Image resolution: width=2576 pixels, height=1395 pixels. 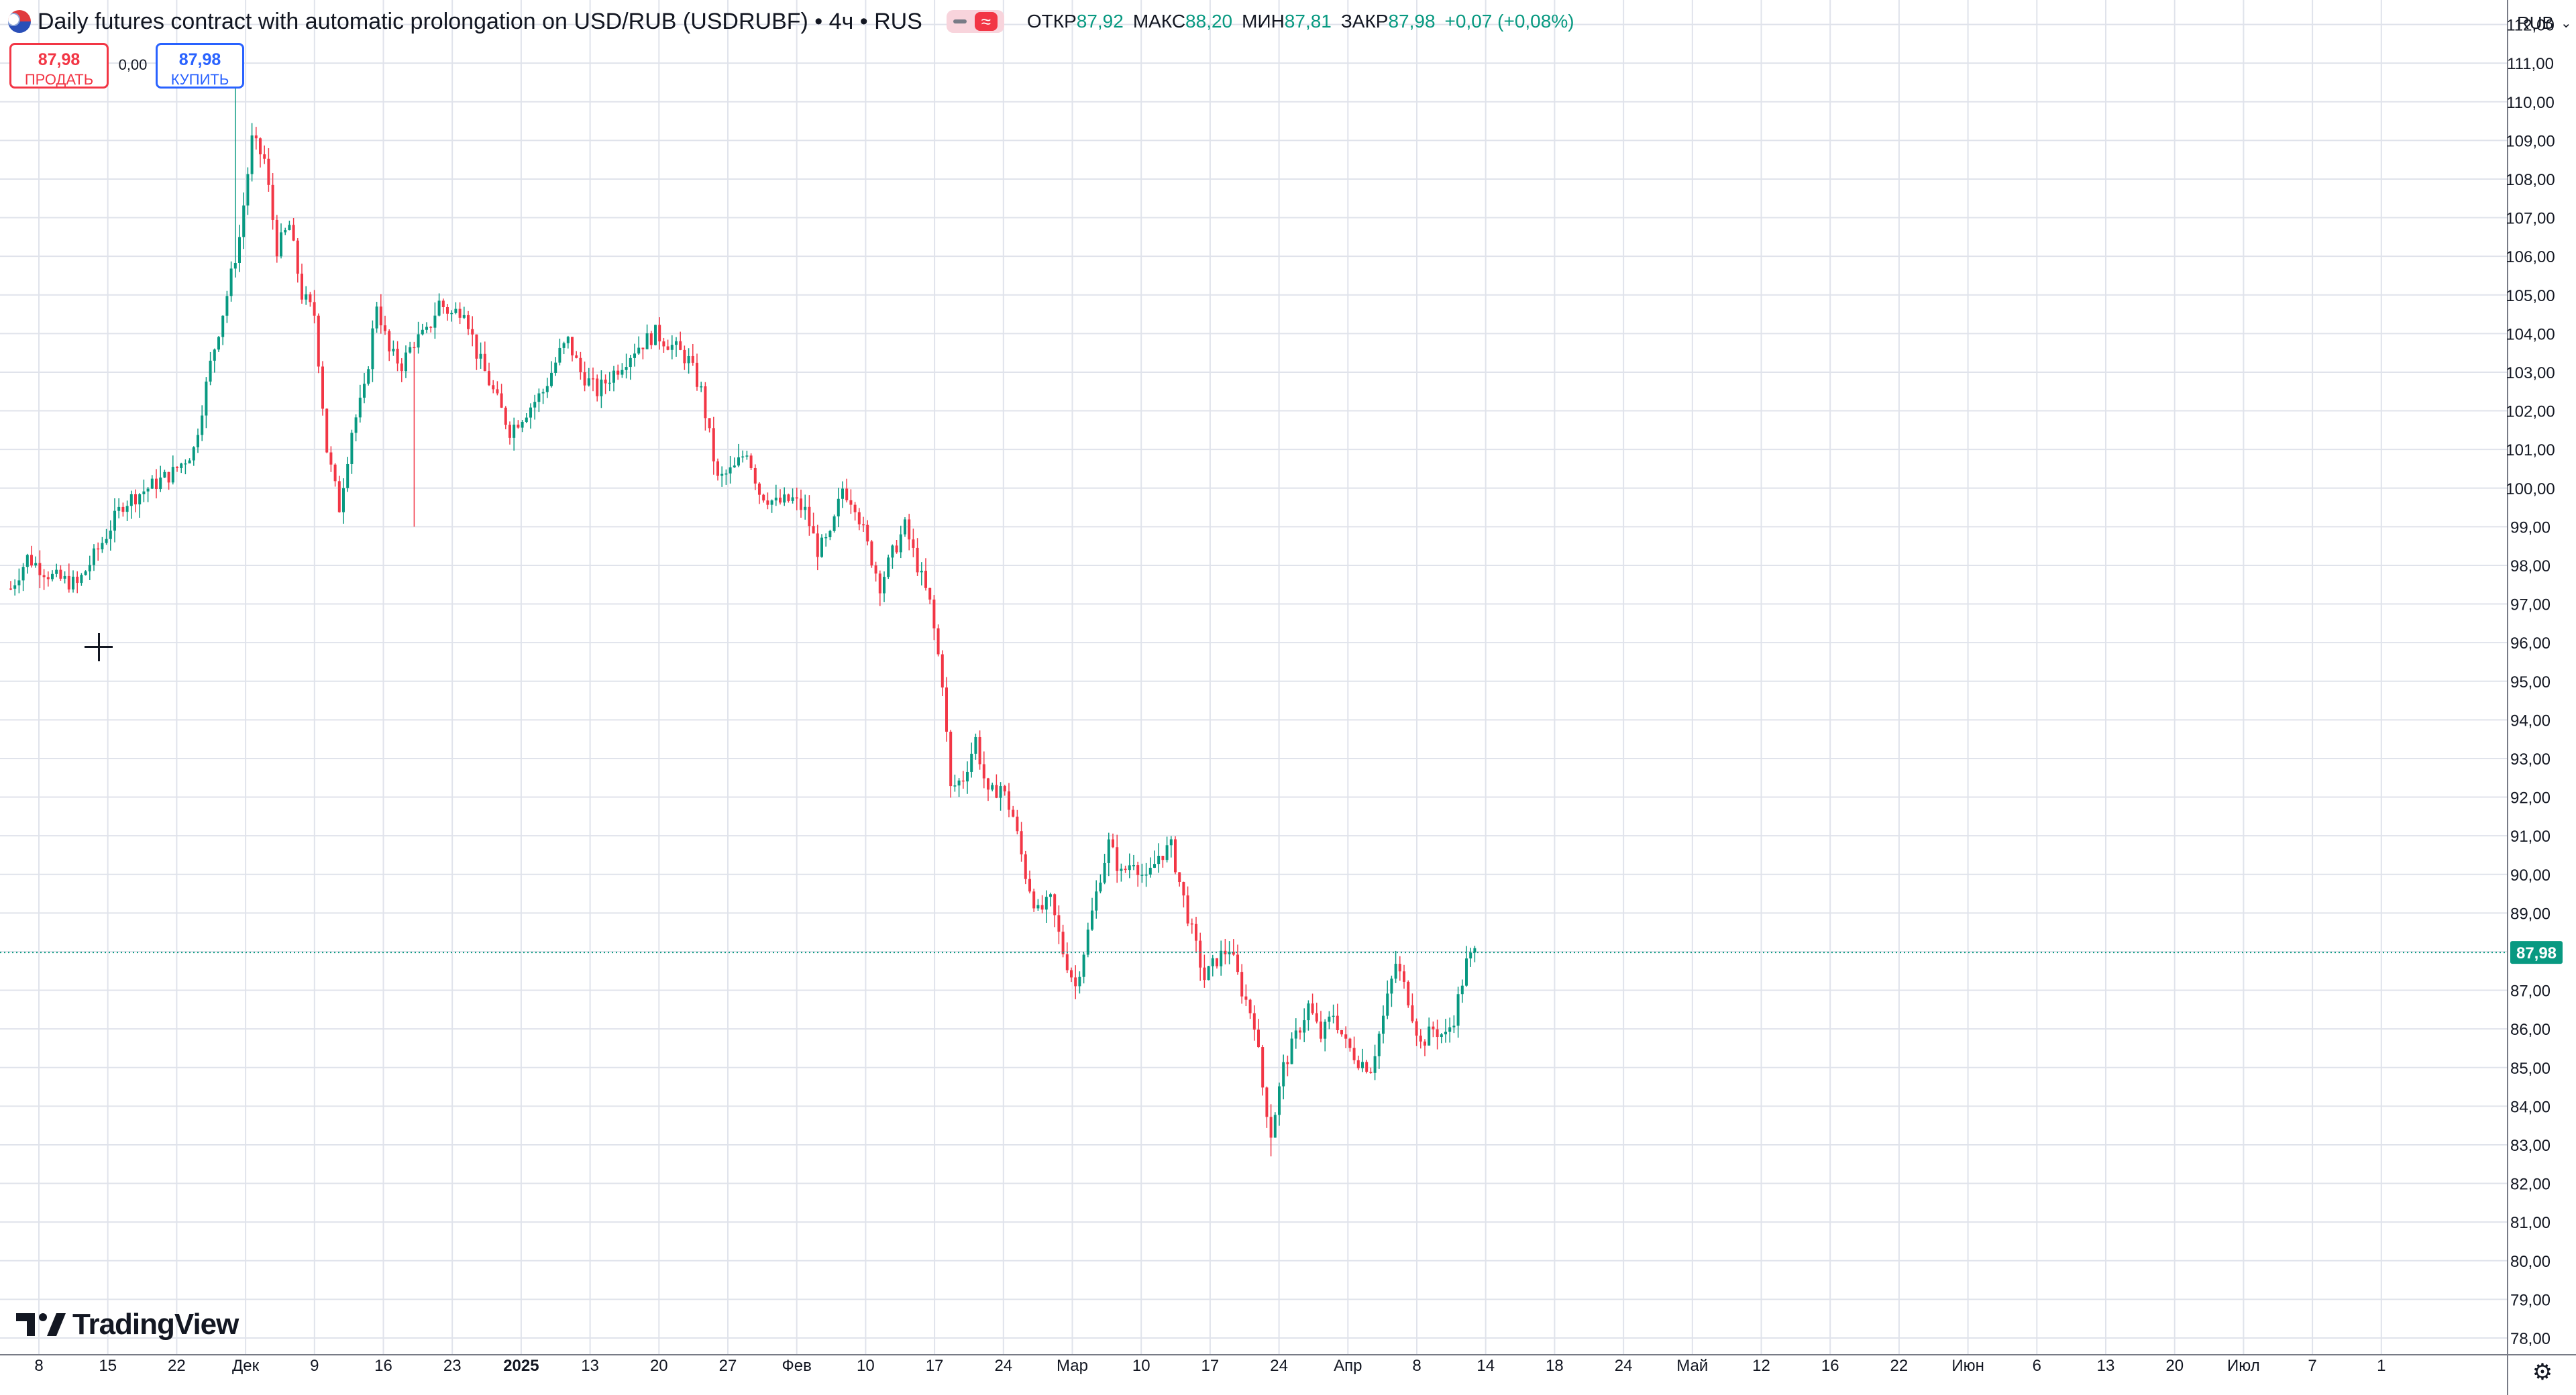 What do you see at coordinates (2544, 23) in the screenshot?
I see `currency-selector: RUB ⌄` at bounding box center [2544, 23].